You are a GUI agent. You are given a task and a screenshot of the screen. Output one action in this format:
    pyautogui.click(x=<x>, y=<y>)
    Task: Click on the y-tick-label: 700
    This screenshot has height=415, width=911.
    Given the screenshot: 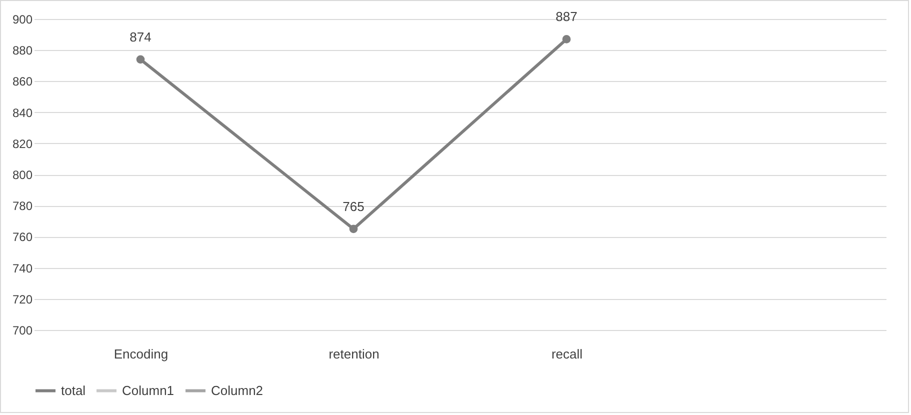 What is the action you would take?
    pyautogui.click(x=22, y=331)
    